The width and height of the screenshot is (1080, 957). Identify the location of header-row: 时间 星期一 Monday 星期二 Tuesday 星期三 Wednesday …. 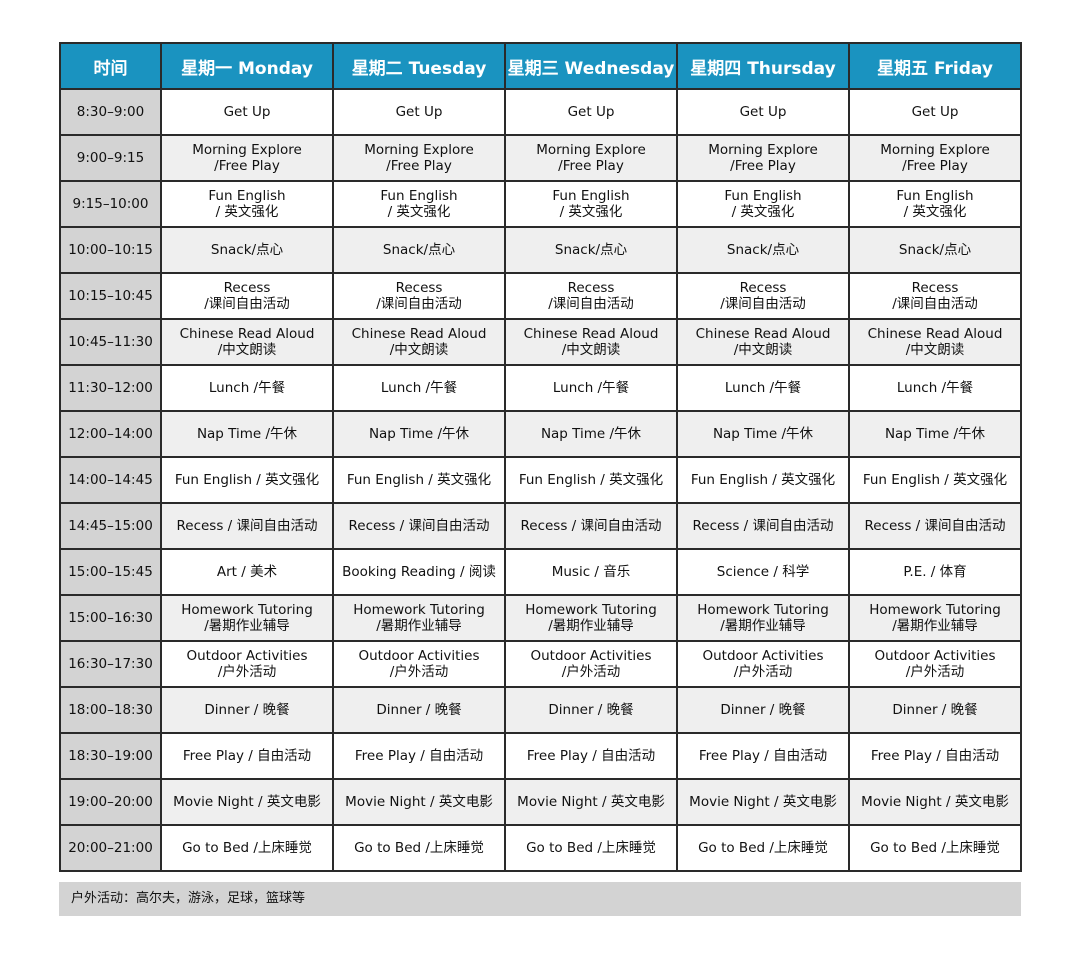
(540, 66).